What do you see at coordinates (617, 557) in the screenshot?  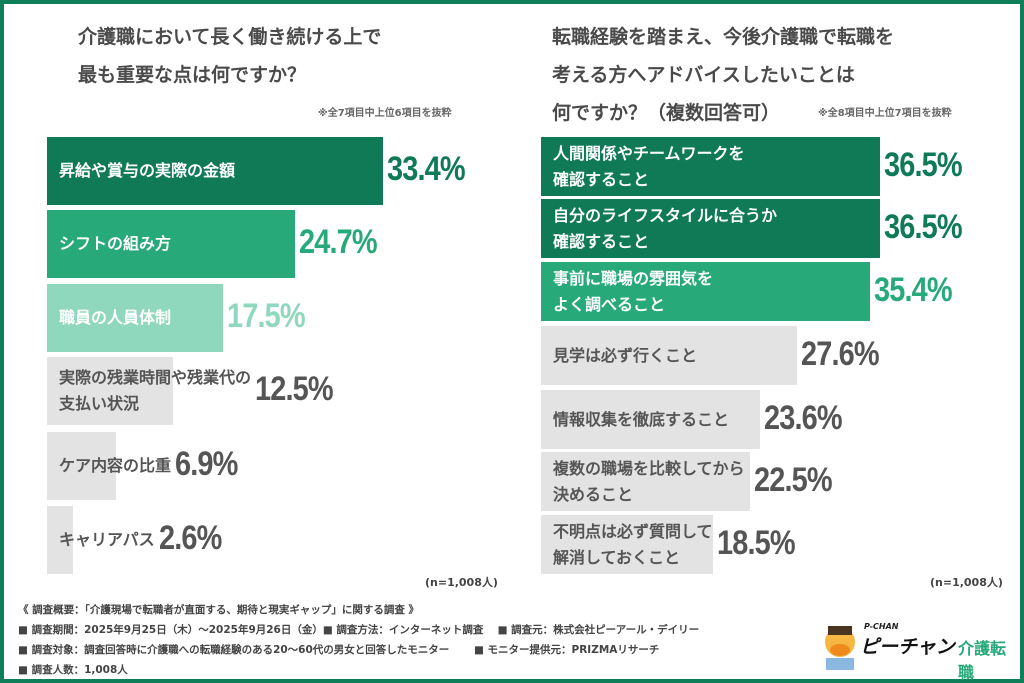 I see `bar-label-line: 解消しておくこと` at bounding box center [617, 557].